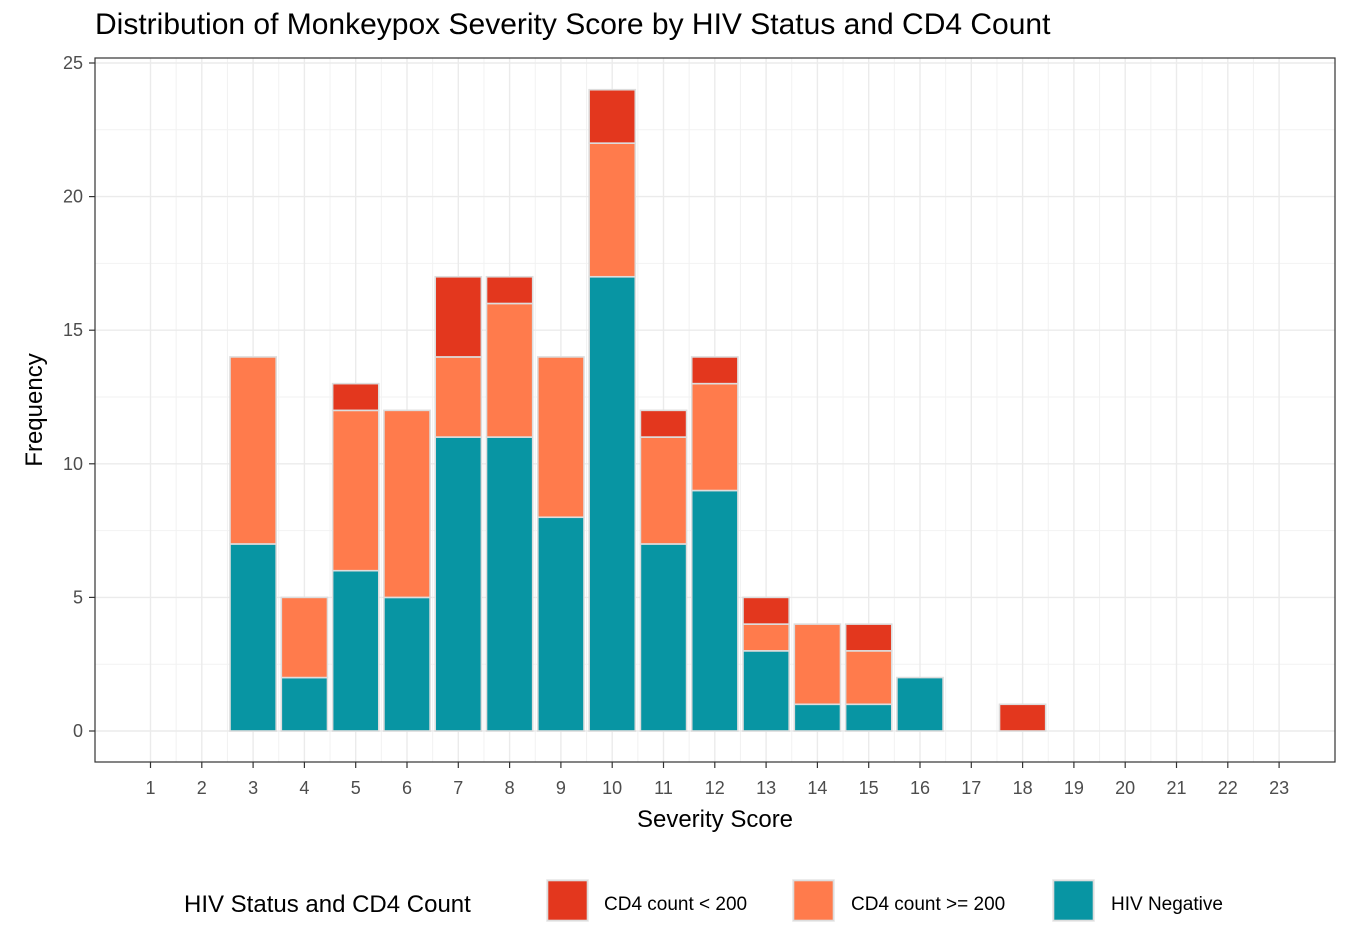 This screenshot has width=1372, height=934. What do you see at coordinates (407, 788) in the screenshot?
I see `x-tick-label: 6` at bounding box center [407, 788].